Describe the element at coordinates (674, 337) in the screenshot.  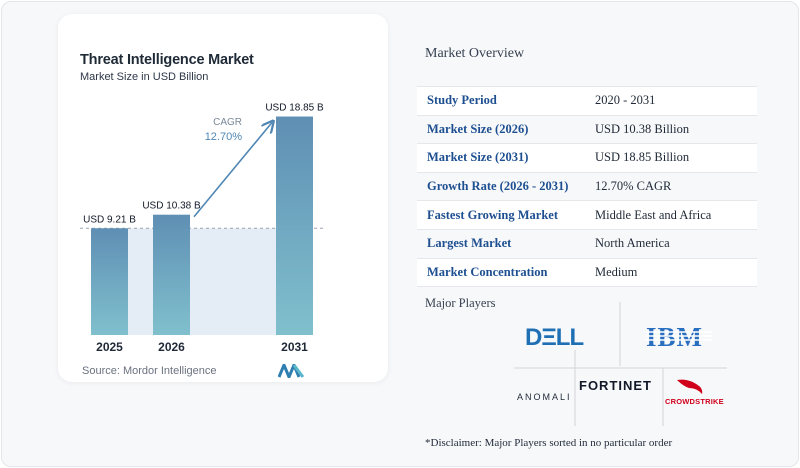
I see `svg-text: IBM` at that location.